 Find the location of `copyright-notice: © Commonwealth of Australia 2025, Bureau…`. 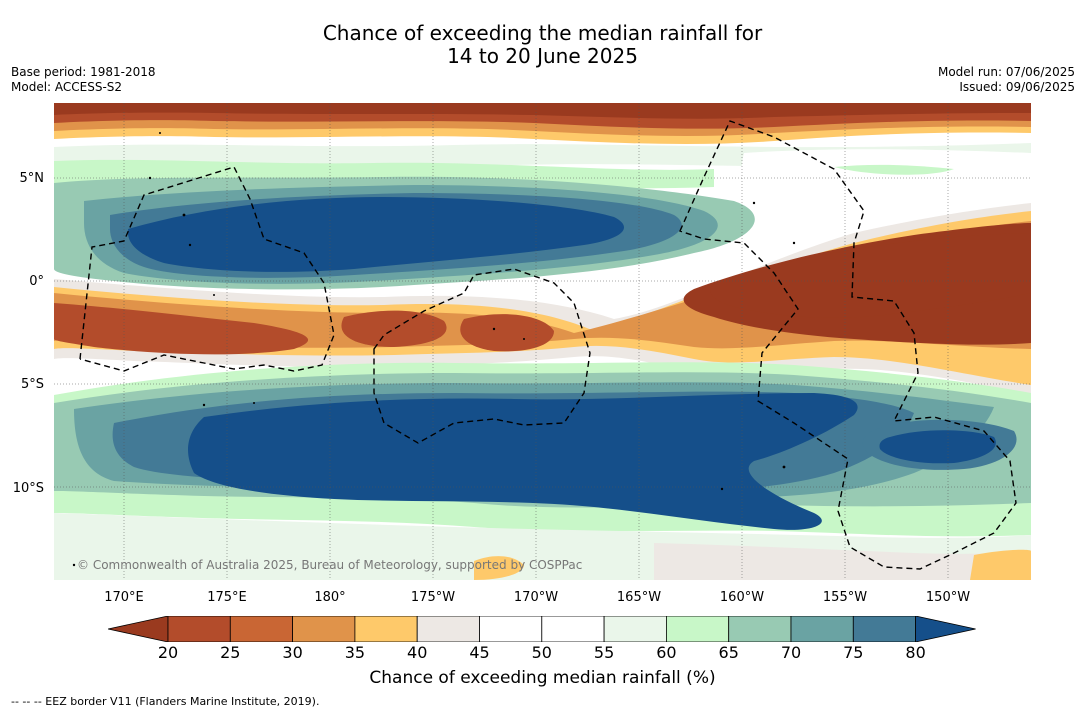

copyright-notice: © Commonwealth of Australia 2025, Bureau… is located at coordinates (330, 565).